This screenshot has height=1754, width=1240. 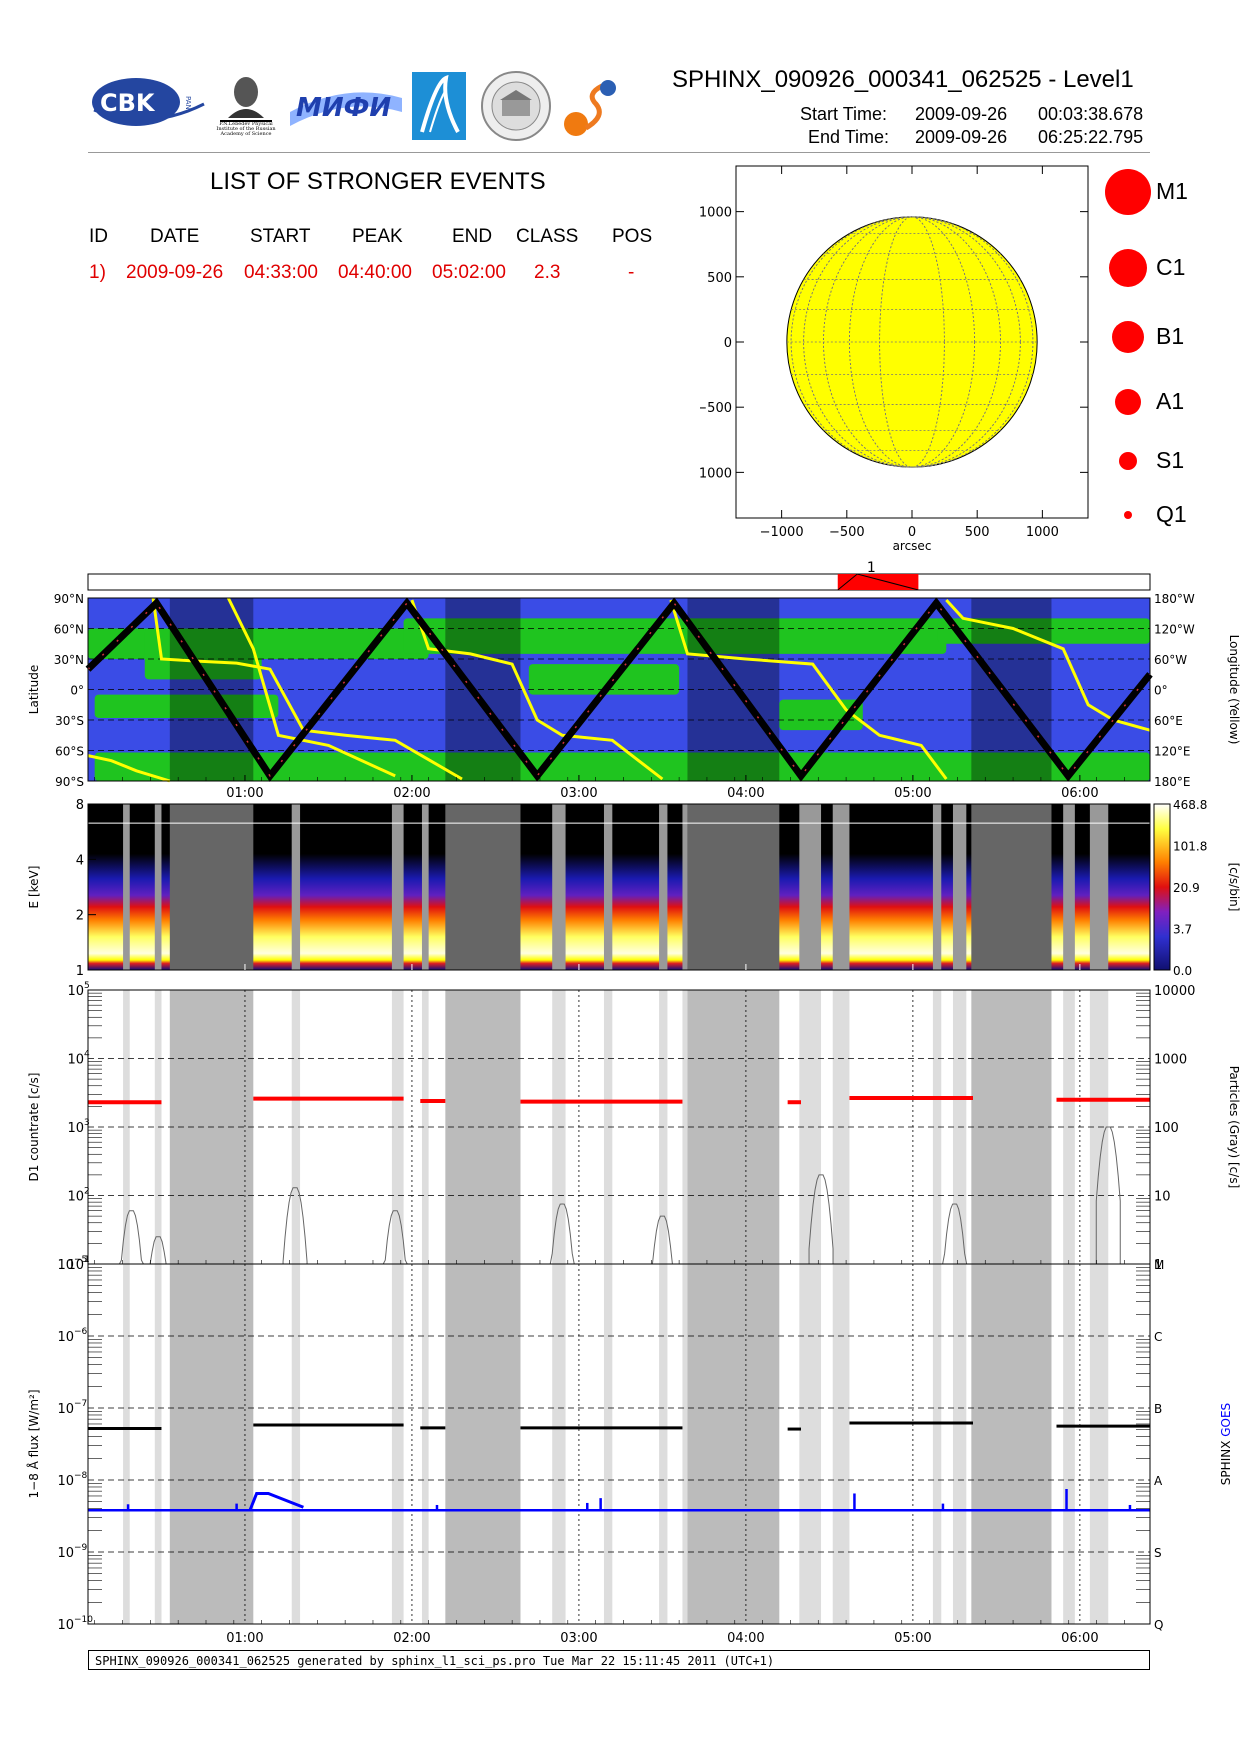 I want to click on y2-tick-label: 1, so click(x=1158, y=1265).